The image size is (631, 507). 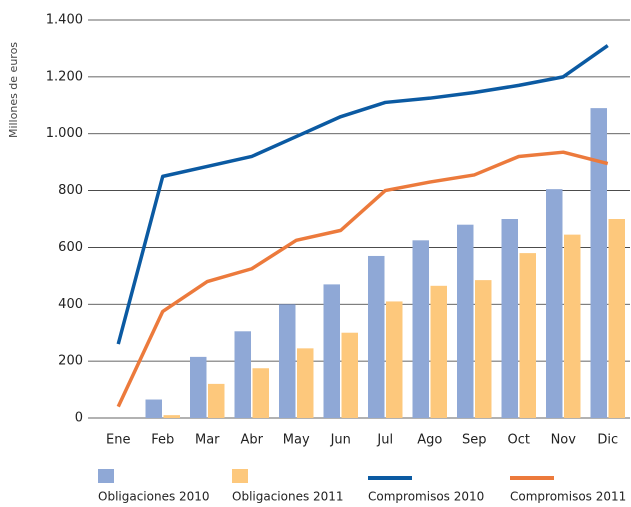 I want to click on x-tick-label: Dic, so click(x=607, y=440).